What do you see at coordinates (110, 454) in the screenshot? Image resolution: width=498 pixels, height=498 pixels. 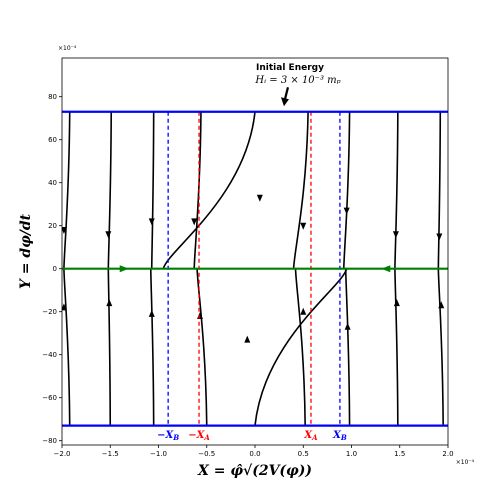 I see `x-tick-label-1: −1.5` at bounding box center [110, 454].